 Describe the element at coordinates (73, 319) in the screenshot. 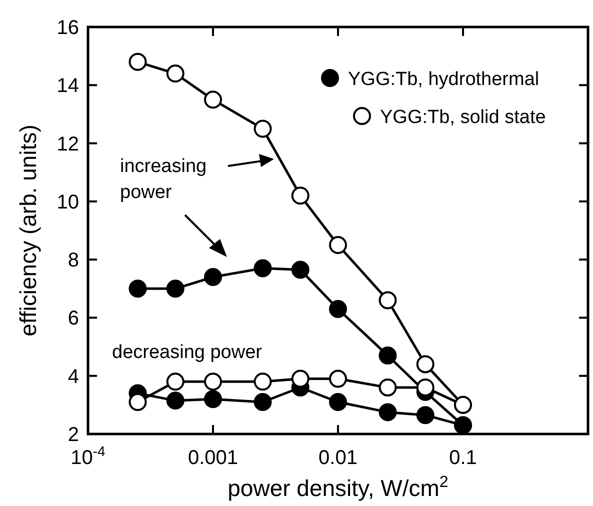

I see `y-tick-label: 6` at that location.